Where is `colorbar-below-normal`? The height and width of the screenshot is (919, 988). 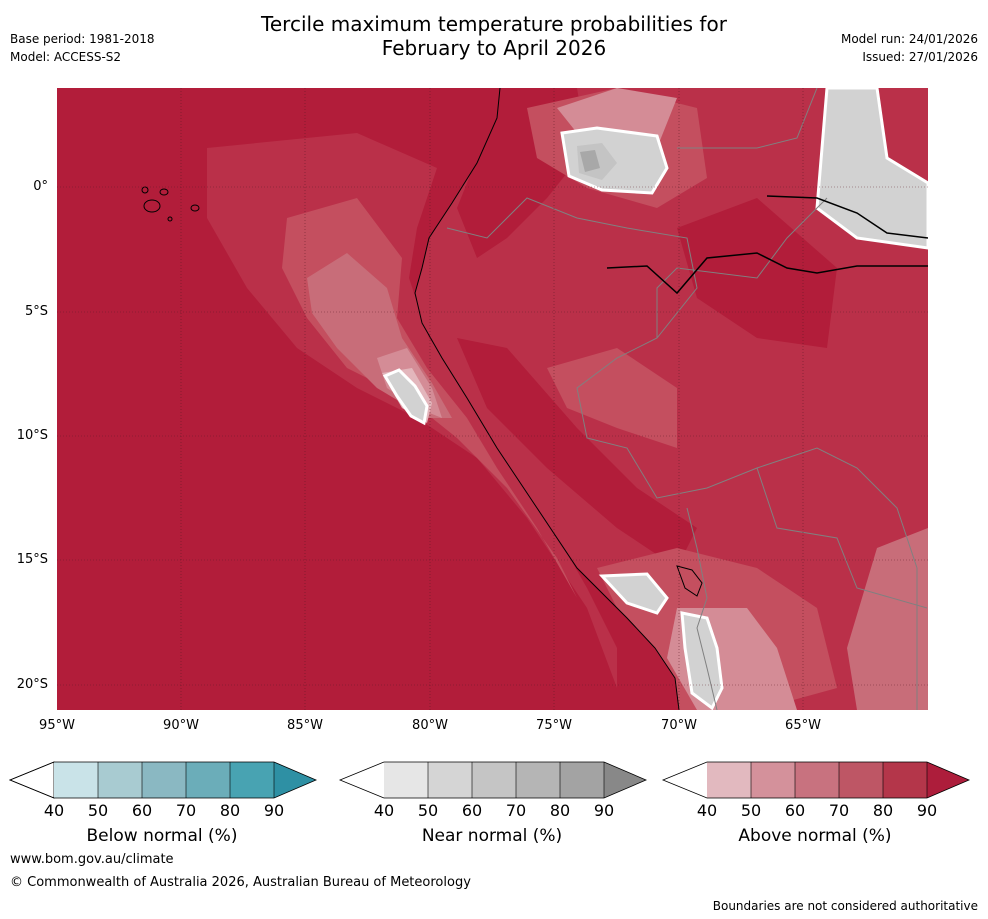
colorbar-below-normal is located at coordinates (163, 780).